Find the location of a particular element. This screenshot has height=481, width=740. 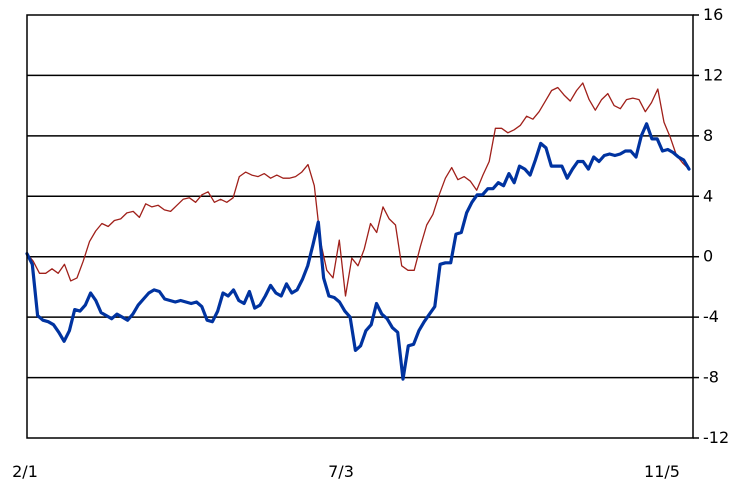

x-tick-label: 11/5 is located at coordinates (662, 471).